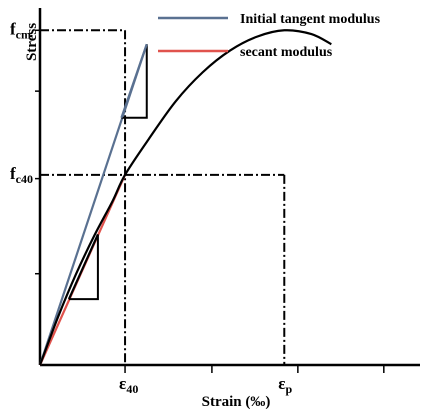 The width and height of the screenshot is (441, 415). I want to click on x-marker-label-0: ε40, so click(128, 385).